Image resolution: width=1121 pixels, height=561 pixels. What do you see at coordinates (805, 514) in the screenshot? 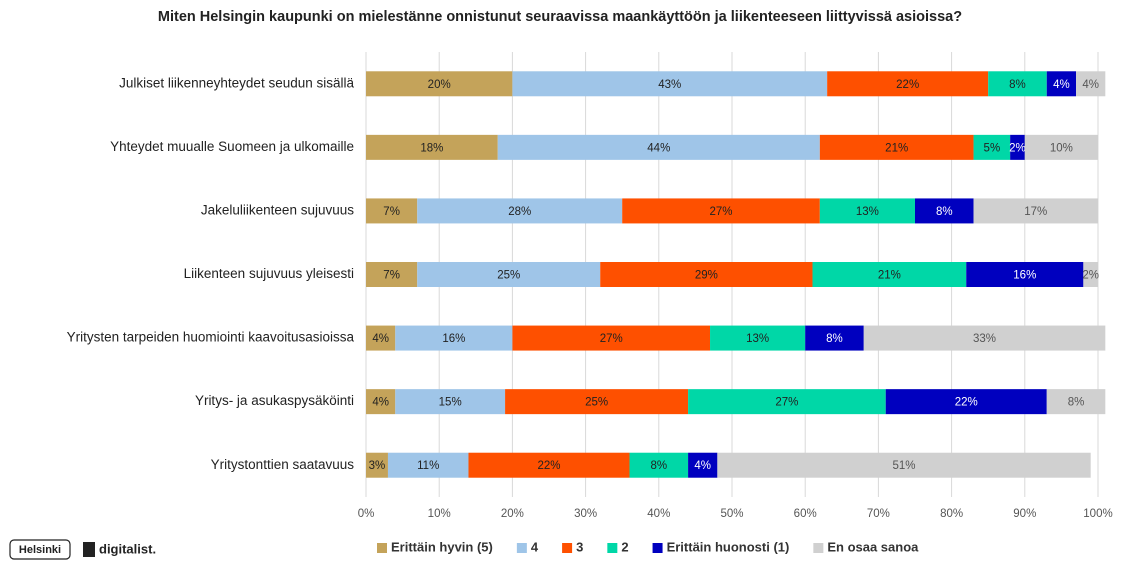
I see `x-tick-label: 60%` at bounding box center [805, 514].